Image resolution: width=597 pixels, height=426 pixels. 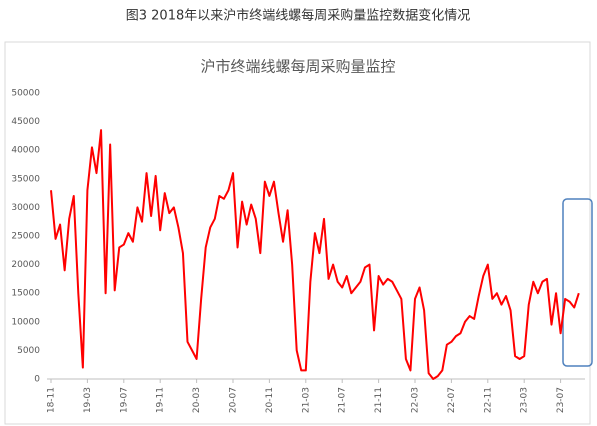 What do you see at coordinates (25, 294) in the screenshot?
I see `y-tick-label: 15000` at bounding box center [25, 294].